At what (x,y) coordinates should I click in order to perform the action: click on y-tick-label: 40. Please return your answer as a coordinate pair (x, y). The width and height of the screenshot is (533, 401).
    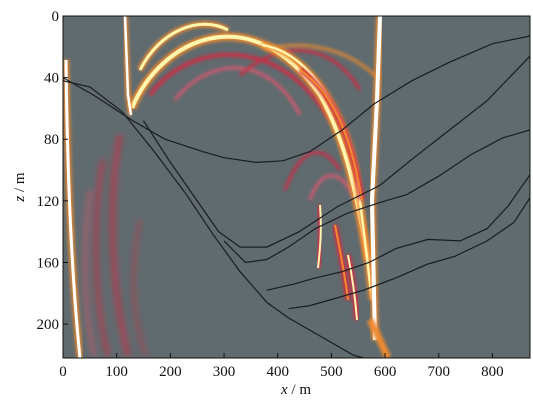
    Looking at the image, I should click on (51, 79).